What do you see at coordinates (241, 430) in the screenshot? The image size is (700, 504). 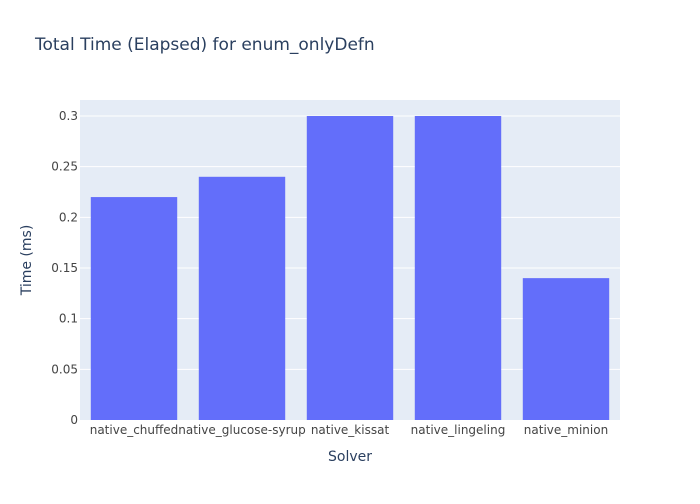 I see `x-tick-label: native_glucose-syrup` at bounding box center [241, 430].